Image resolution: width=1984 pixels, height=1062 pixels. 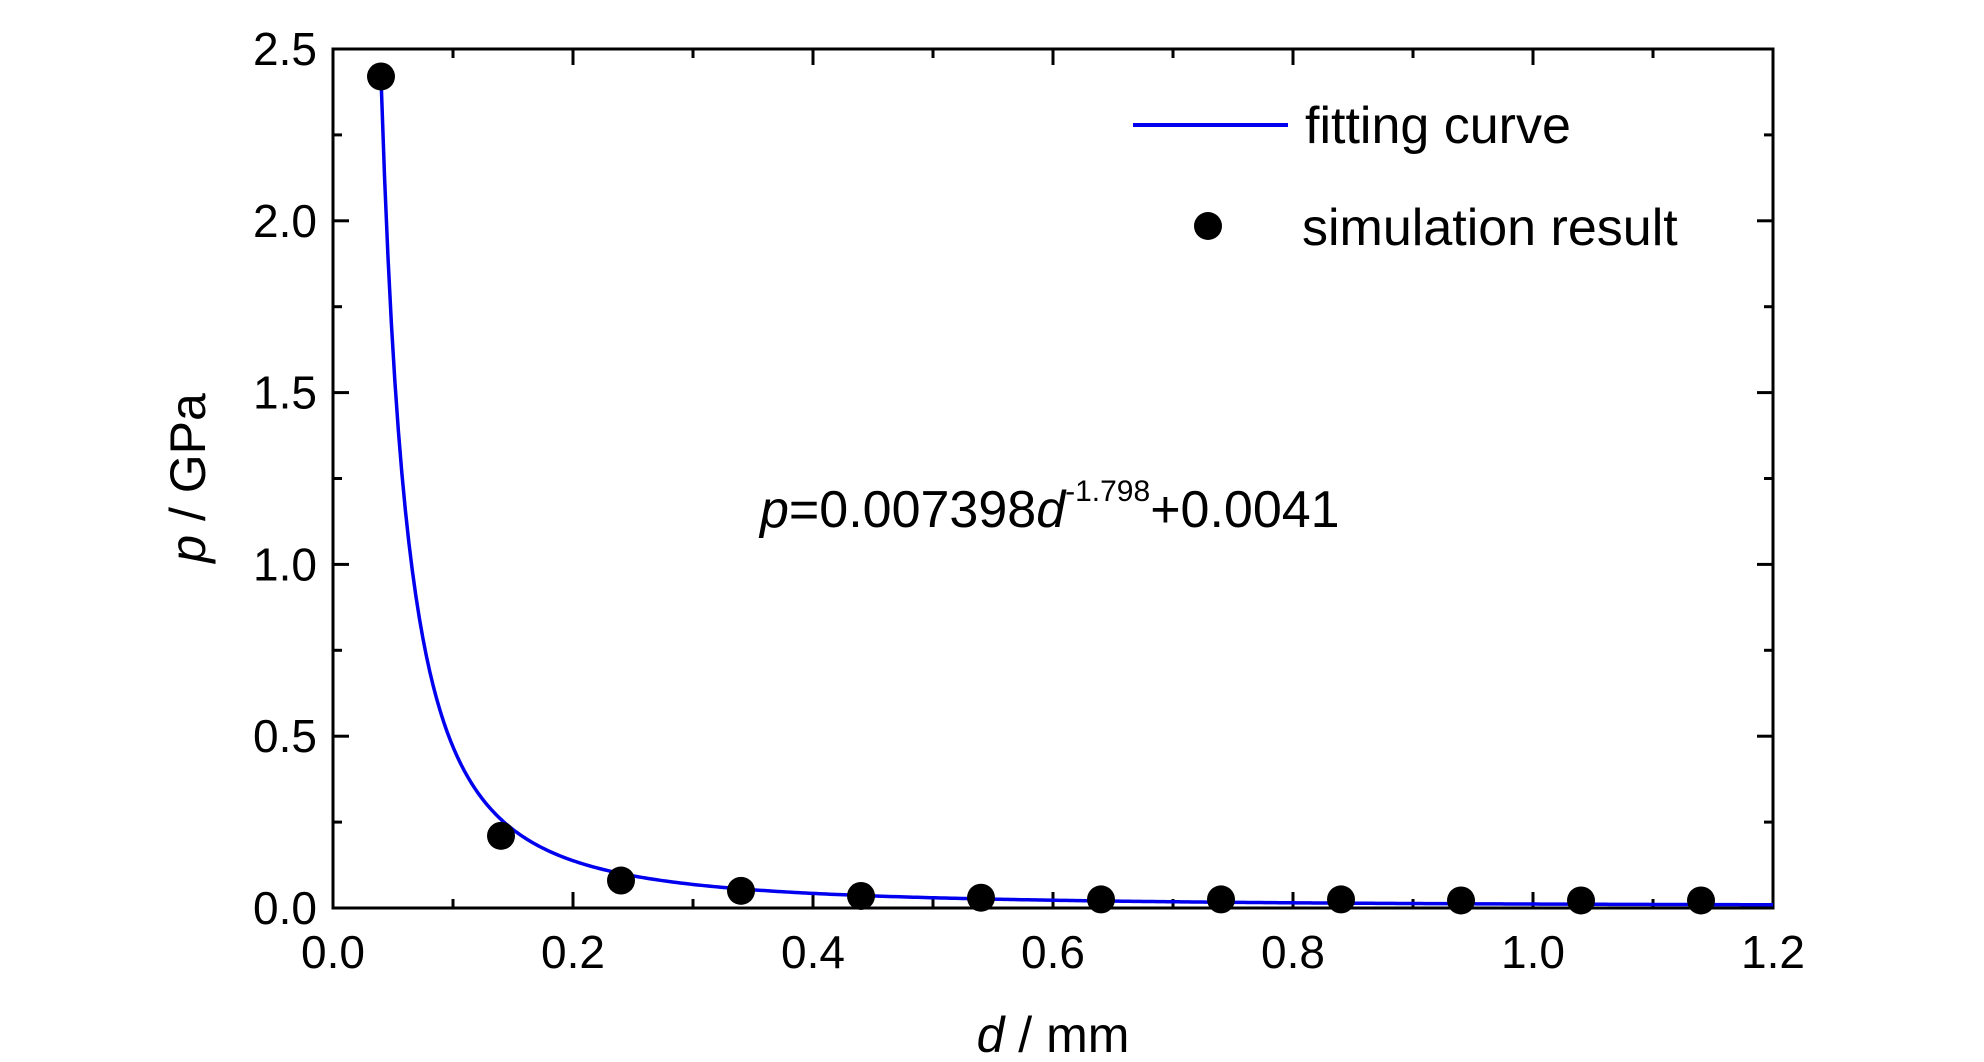 I want to click on x-axis-var: d, so click(x=992, y=1034).